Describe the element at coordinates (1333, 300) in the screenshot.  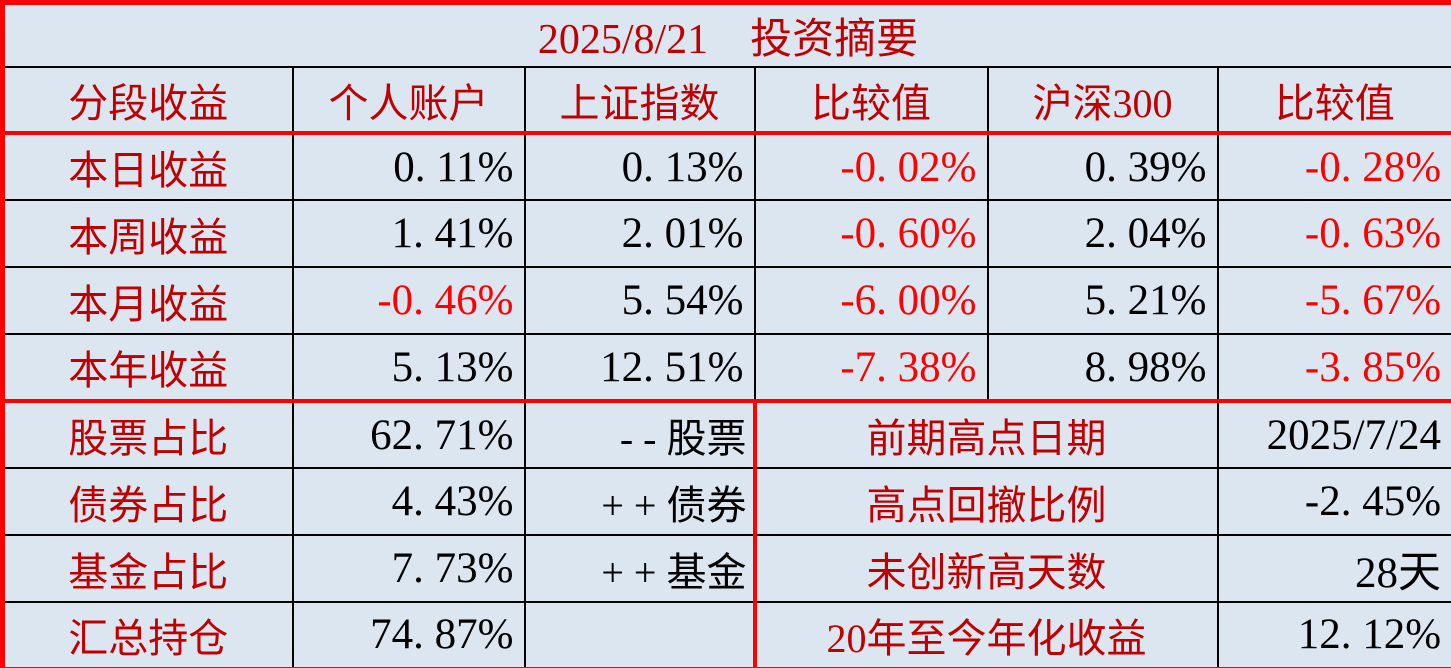
I see `monthly-vs-hs300-value: -5. 67%` at that location.